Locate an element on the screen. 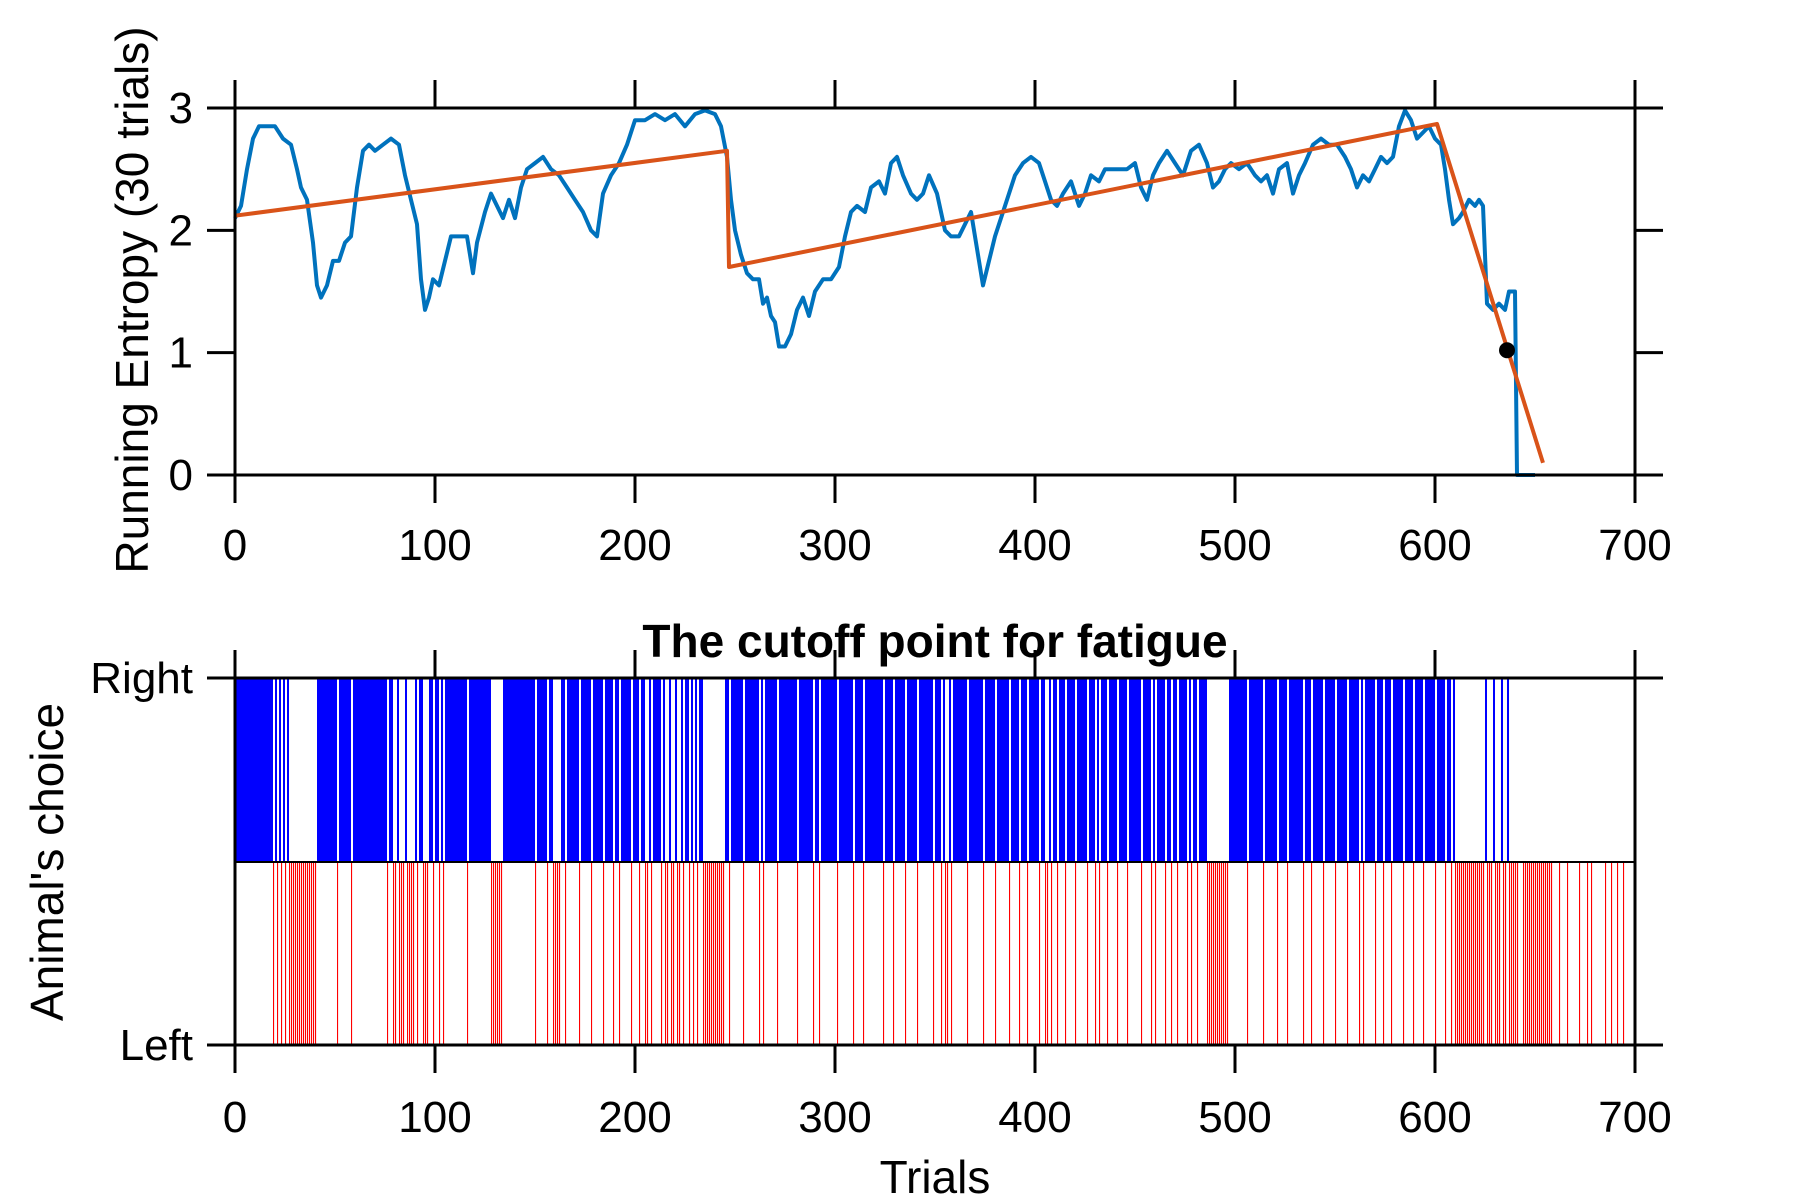 The height and width of the screenshot is (1200, 1800). entropy-y-tick-label: 3 is located at coordinates (181, 108).